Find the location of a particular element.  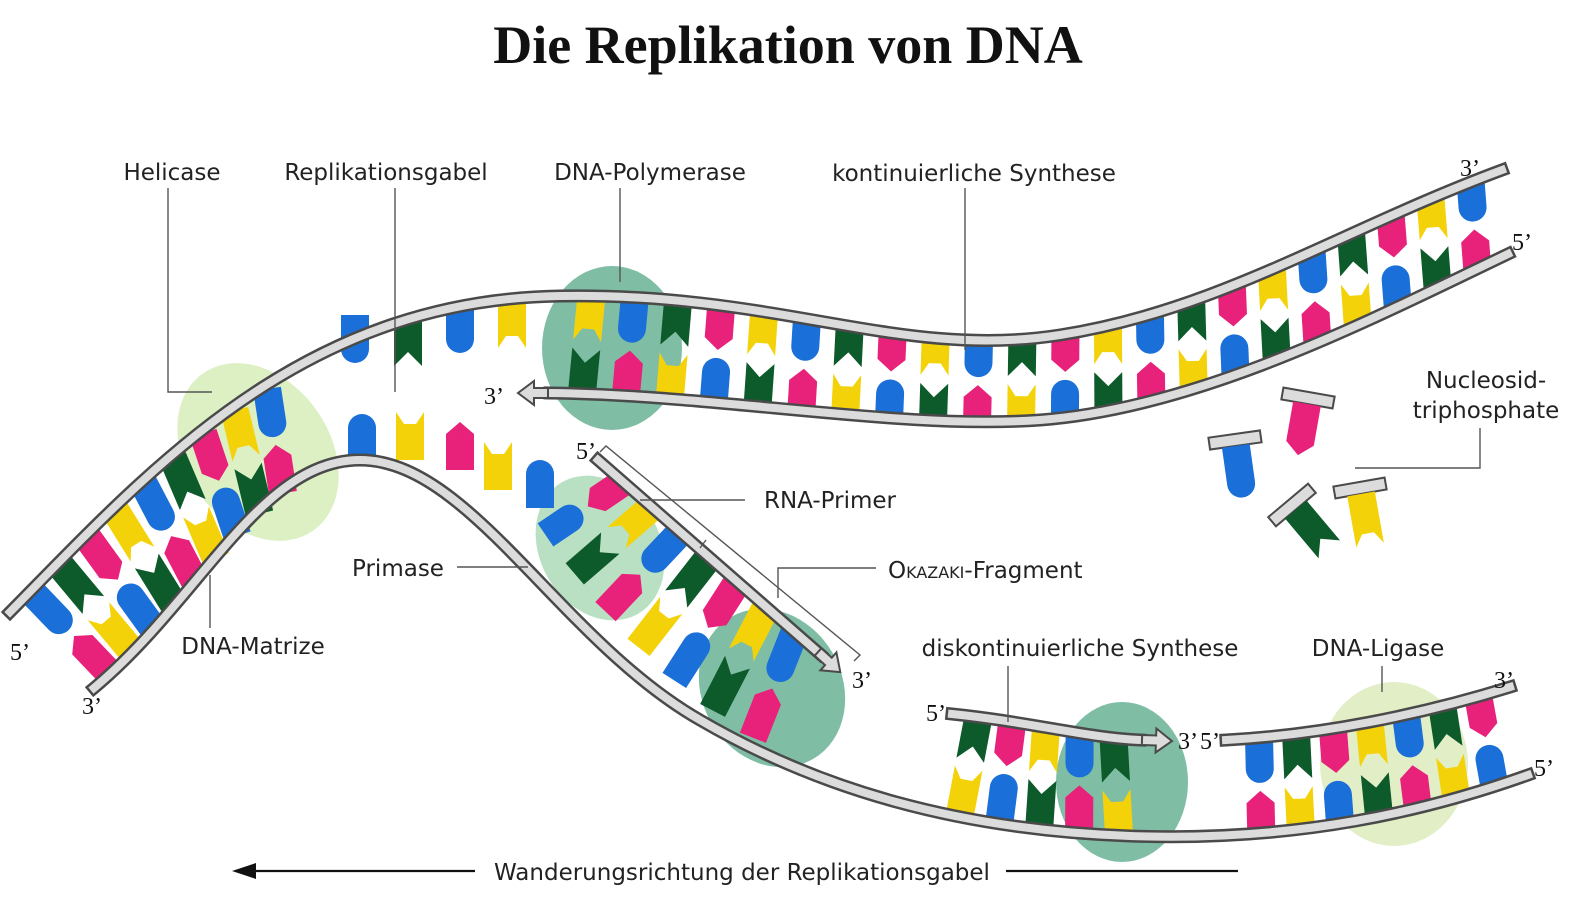

lag2-pair-base-2a is located at coordinates (1334, 750).